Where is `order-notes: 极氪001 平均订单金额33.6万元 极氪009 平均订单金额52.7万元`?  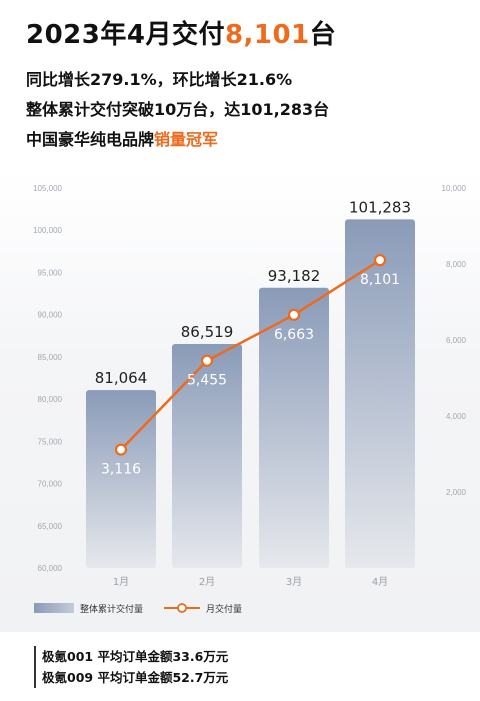 order-notes: 极氪001 平均订单金额33.6万元 极氪009 平均订单金额52.7万元 is located at coordinates (131, 667).